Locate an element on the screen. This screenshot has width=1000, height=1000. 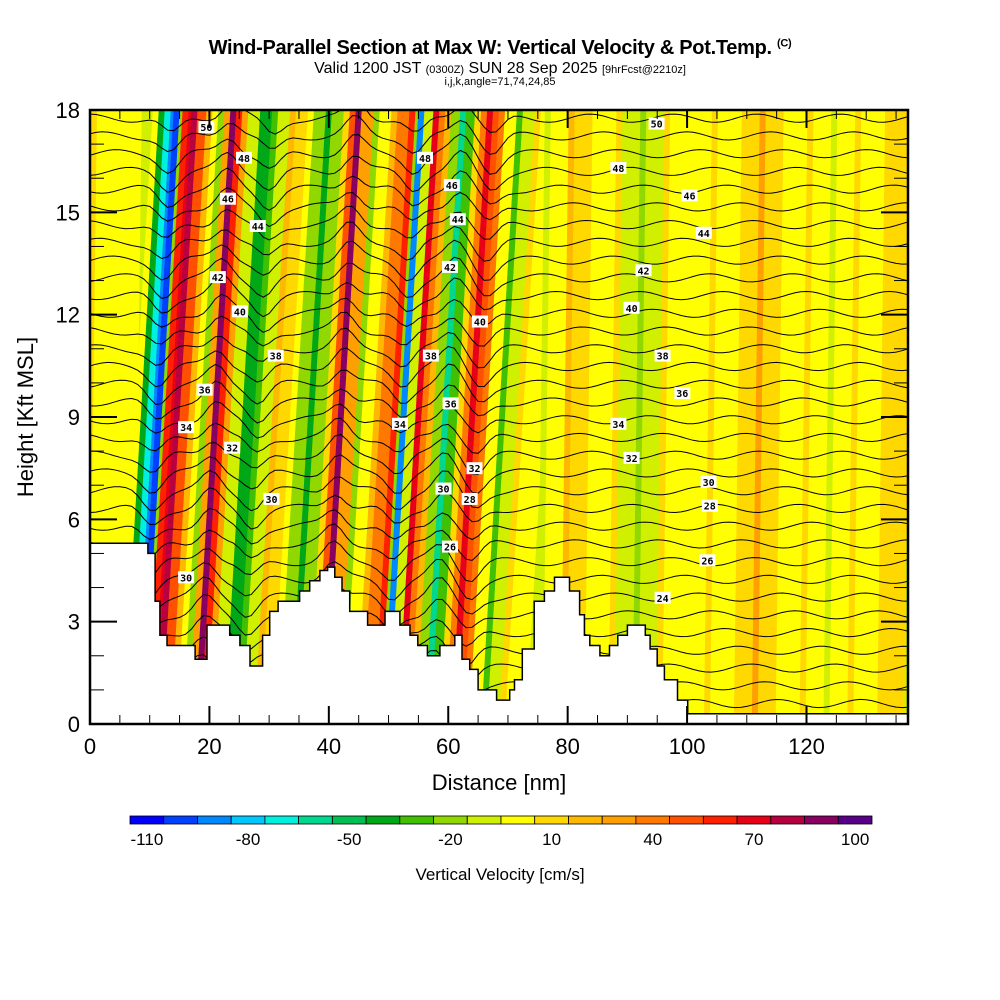
contour-label: 38 is located at coordinates (275, 356).